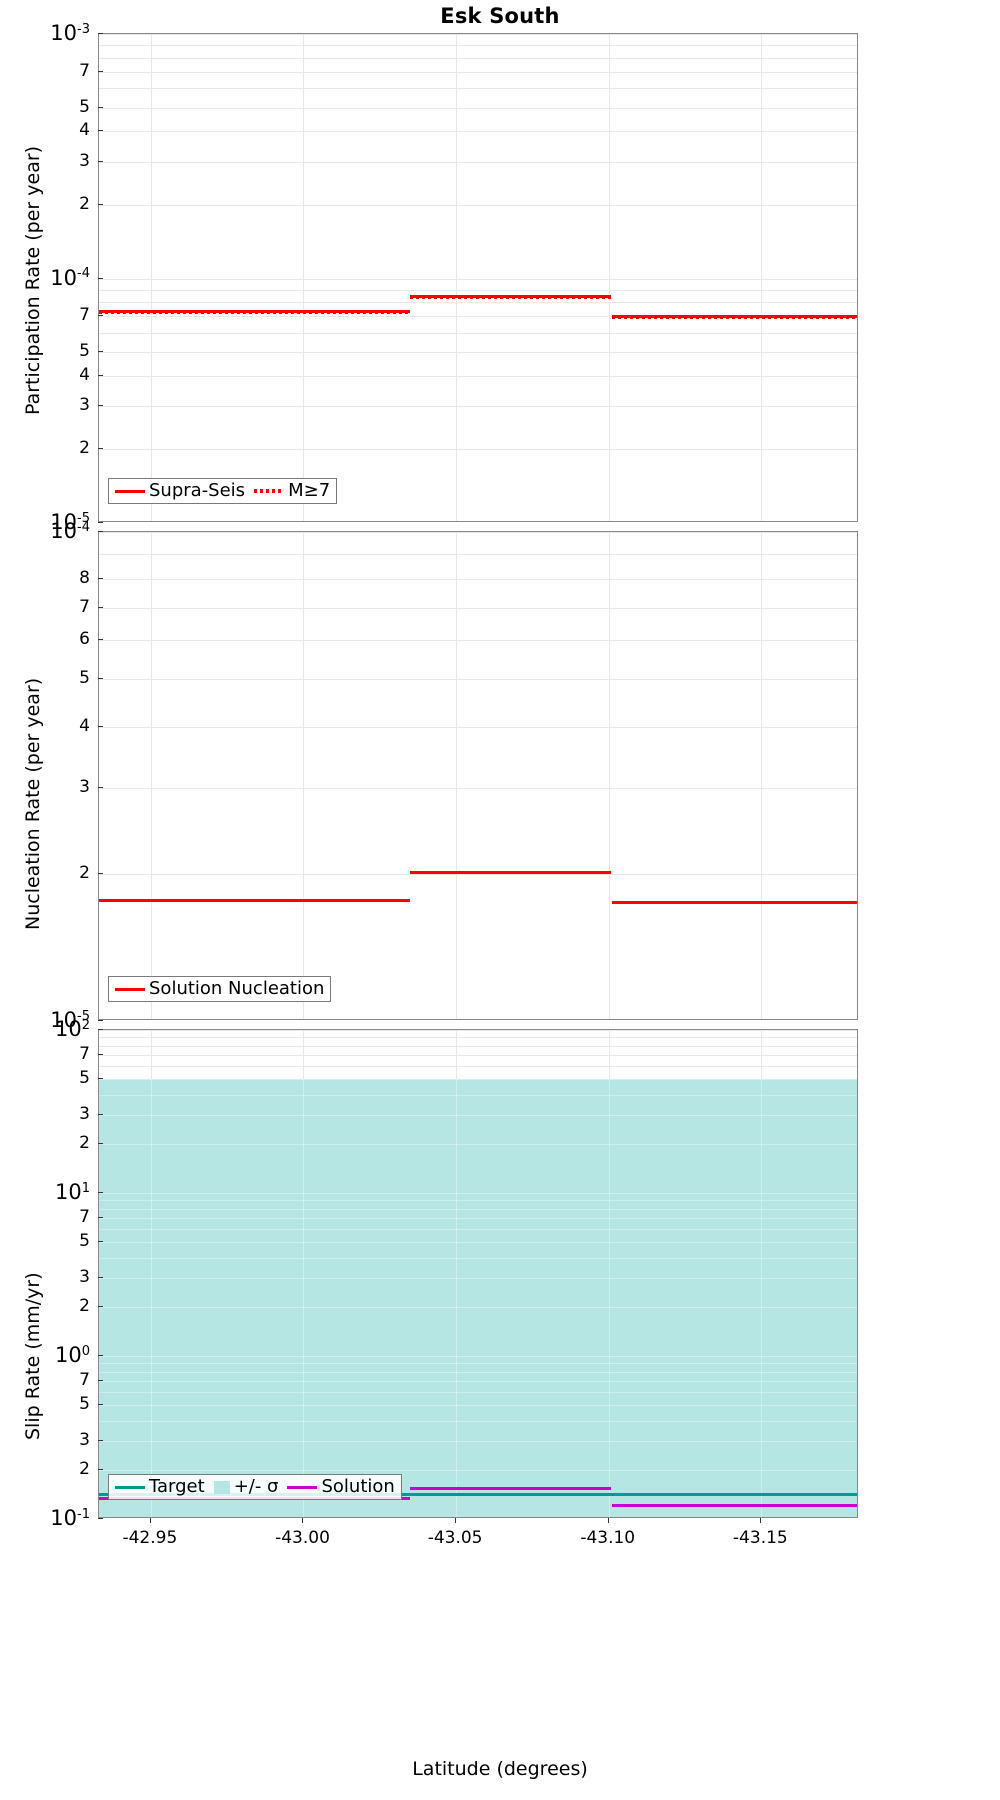 The height and width of the screenshot is (1800, 1000). Describe the element at coordinates (245, 1487) in the screenshot. I see `legend-entry: +/- σ` at that location.